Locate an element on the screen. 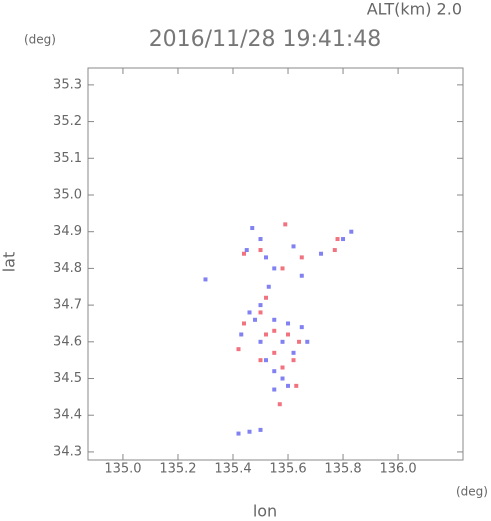 The width and height of the screenshot is (491, 521). y-tick-label: 34.8 is located at coordinates (67, 268).